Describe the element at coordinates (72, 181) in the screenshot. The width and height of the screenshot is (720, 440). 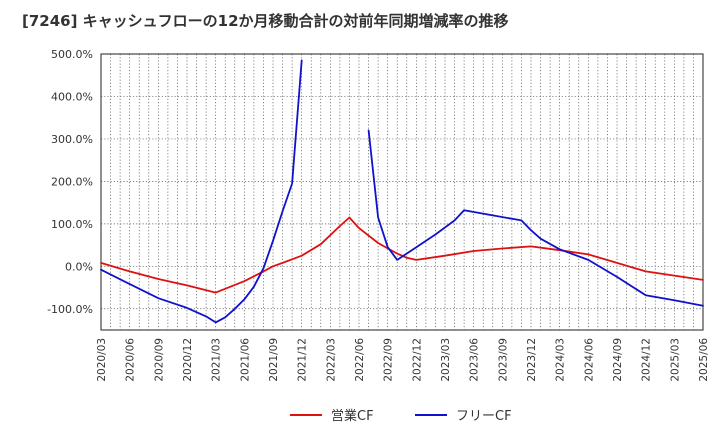
I see `y-tick-label: 200.0%` at that location.